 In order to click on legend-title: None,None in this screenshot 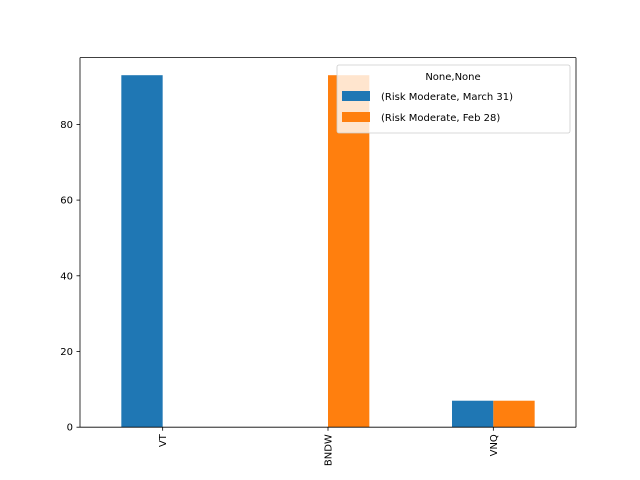, I will do `click(452, 77)`.